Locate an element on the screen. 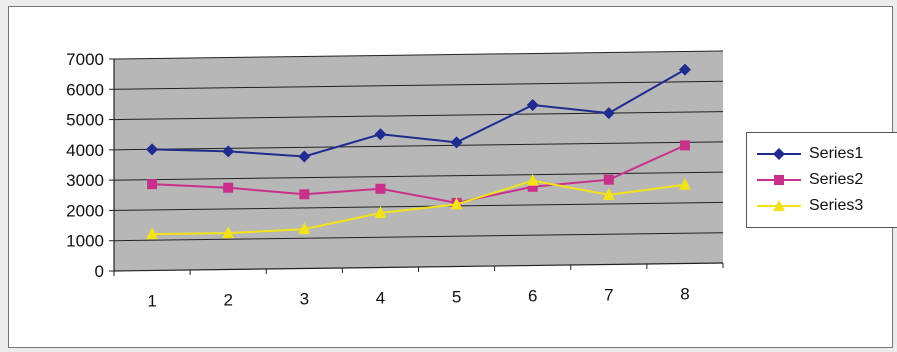  legend-label-series1: Series1 is located at coordinates (836, 153).